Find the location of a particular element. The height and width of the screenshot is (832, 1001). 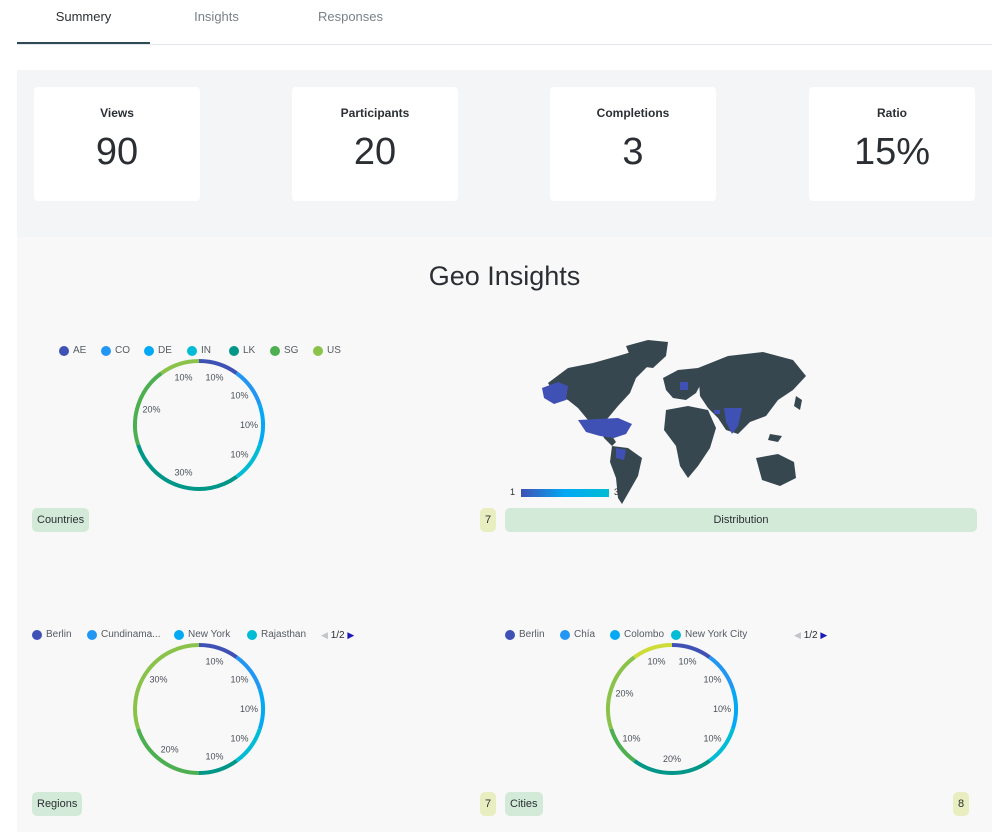

cities-pager: ◀ 1/2 ▶ is located at coordinates (810, 635).